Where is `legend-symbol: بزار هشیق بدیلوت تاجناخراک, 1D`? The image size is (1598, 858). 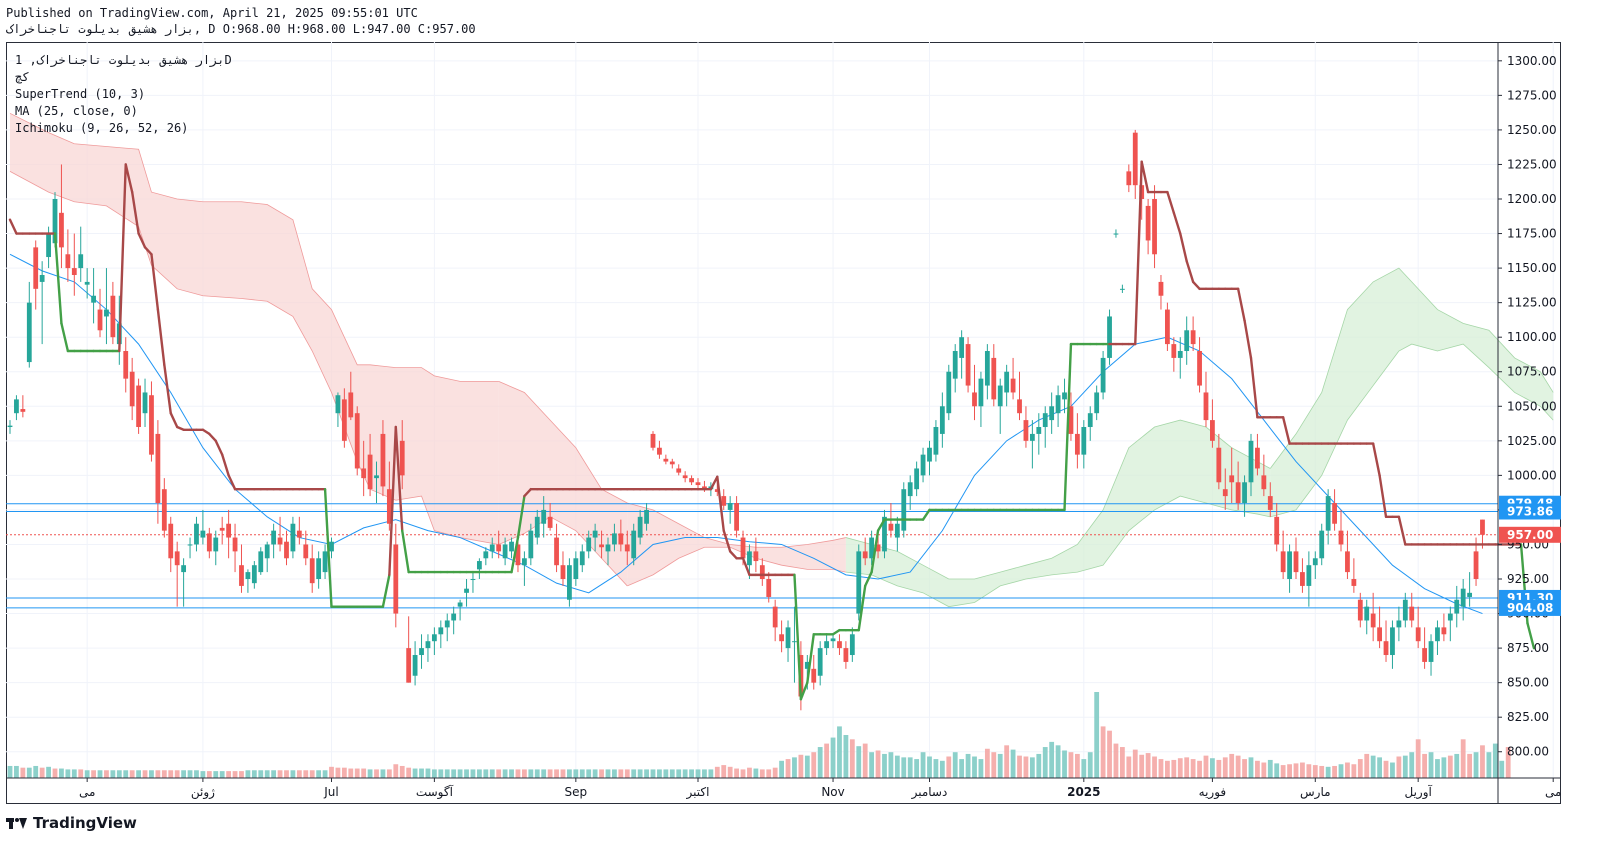
legend-symbol: بزار هشیق بدیلوت تاجناخراک, 1D is located at coordinates (123, 60).